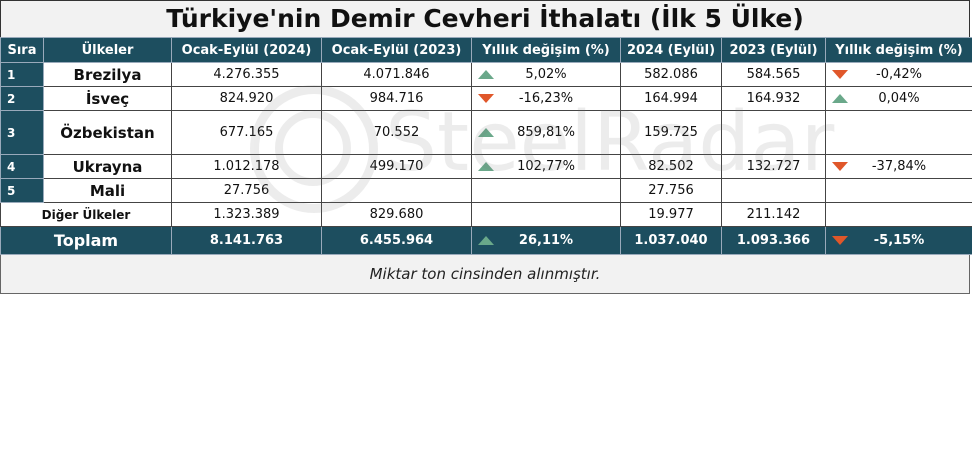 The image size is (972, 460). What do you see at coordinates (773, 166) in the screenshot?
I see `sep-2023-cell: 132.727` at bounding box center [773, 166].